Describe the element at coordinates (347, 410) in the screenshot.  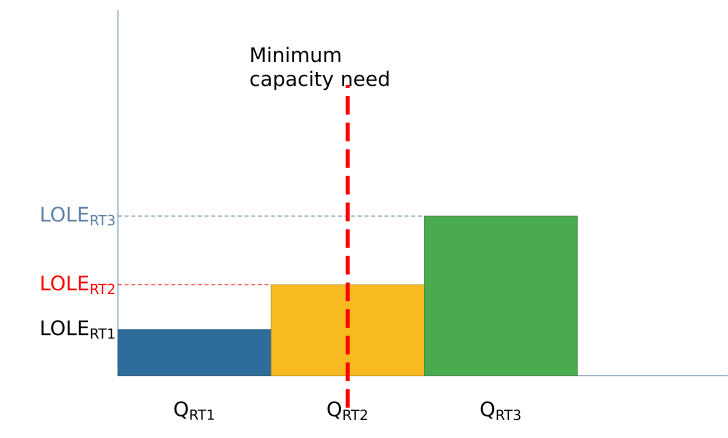
I see `x-tick-label: Q$_{RT2}$` at that location.